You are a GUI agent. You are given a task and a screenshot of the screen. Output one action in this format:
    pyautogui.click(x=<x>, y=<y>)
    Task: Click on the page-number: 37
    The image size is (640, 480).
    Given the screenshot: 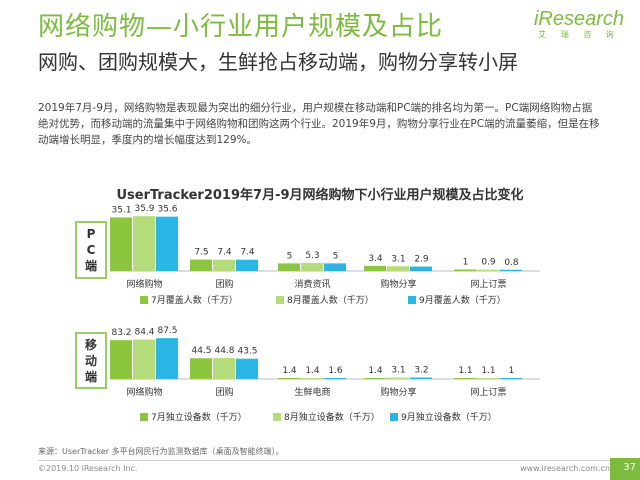 What is the action you would take?
    pyautogui.click(x=629, y=467)
    